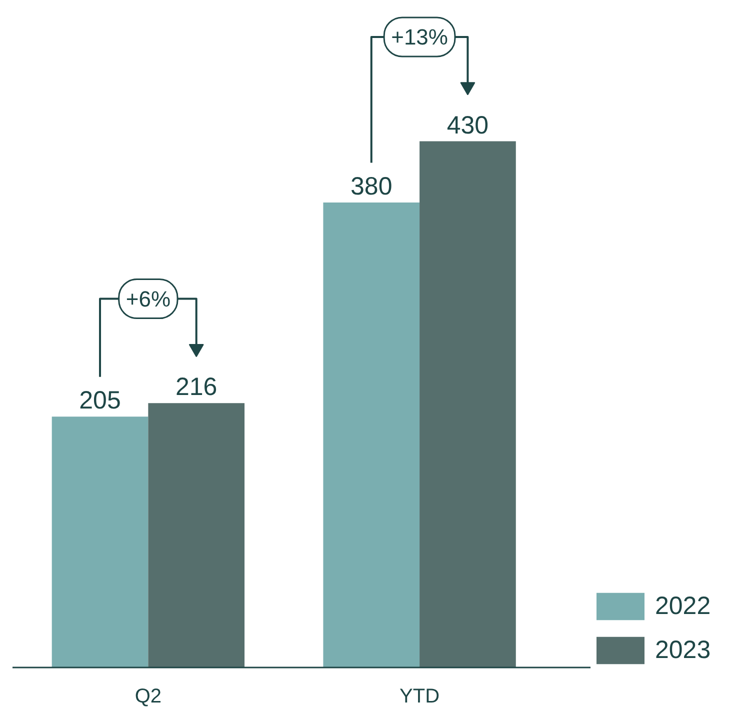  Describe the element at coordinates (683, 606) in the screenshot. I see `legend-label: 2022` at that location.